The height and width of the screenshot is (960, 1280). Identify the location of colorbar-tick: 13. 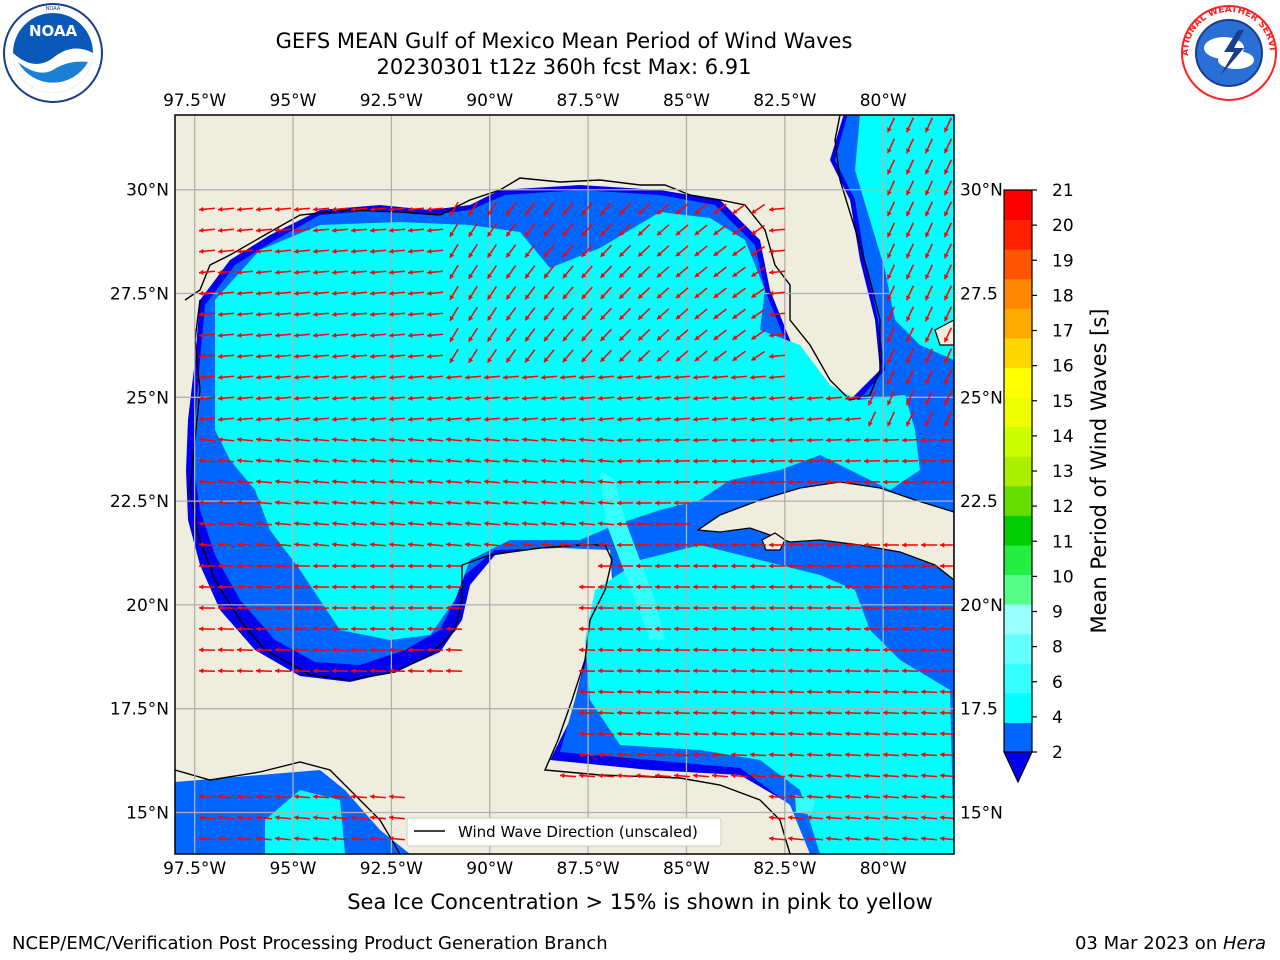
(1063, 472).